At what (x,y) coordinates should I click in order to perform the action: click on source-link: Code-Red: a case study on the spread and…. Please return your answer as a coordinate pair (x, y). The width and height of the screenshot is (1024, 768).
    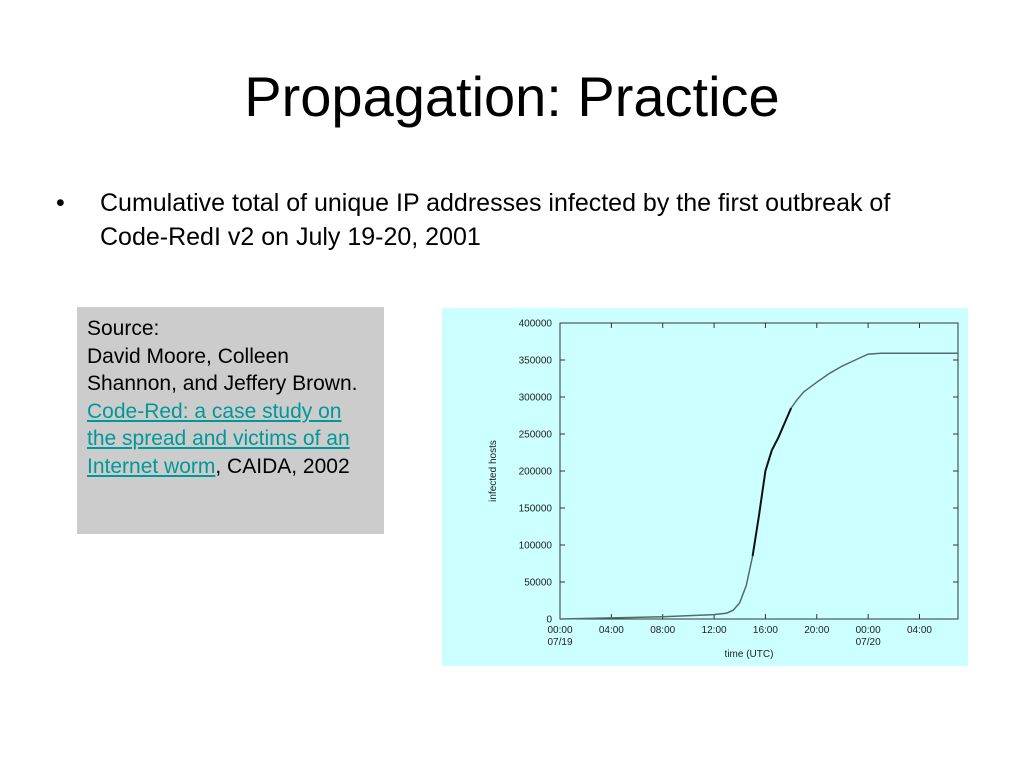
    Looking at the image, I should click on (218, 438).